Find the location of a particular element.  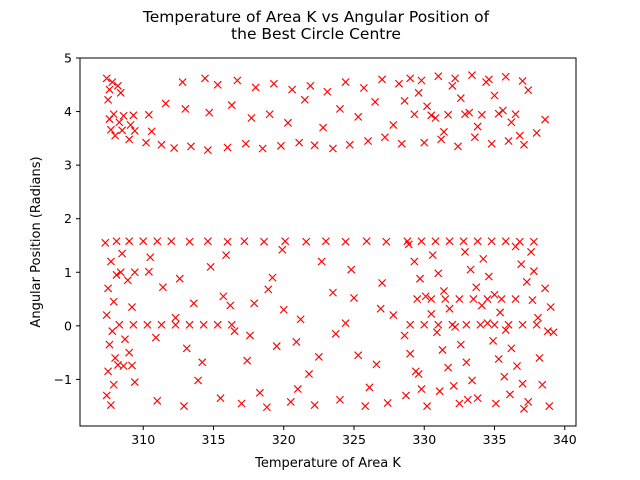

x-tick-label: 325 is located at coordinates (354, 439).